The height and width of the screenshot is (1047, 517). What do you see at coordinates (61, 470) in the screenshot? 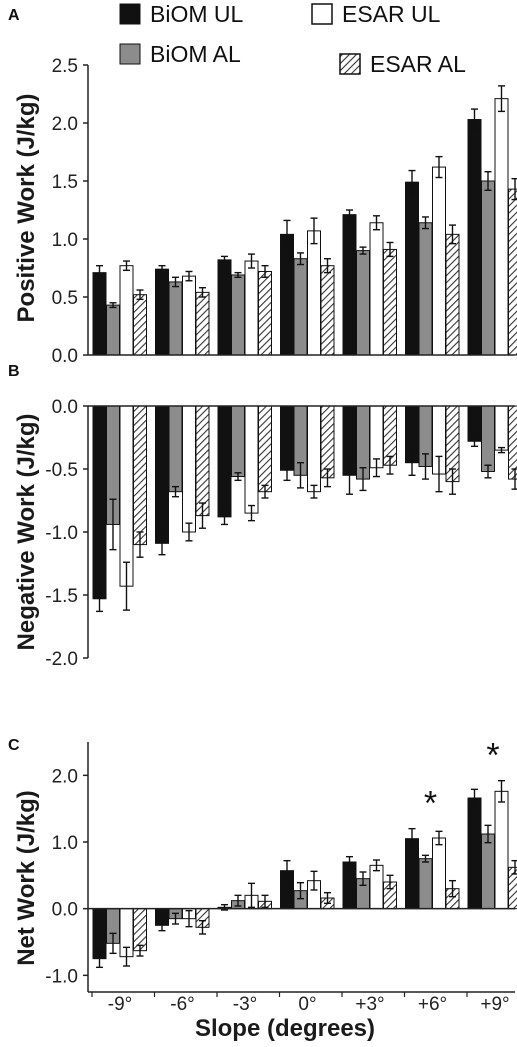
I see `y-tick-label: -0.5` at bounding box center [61, 470].